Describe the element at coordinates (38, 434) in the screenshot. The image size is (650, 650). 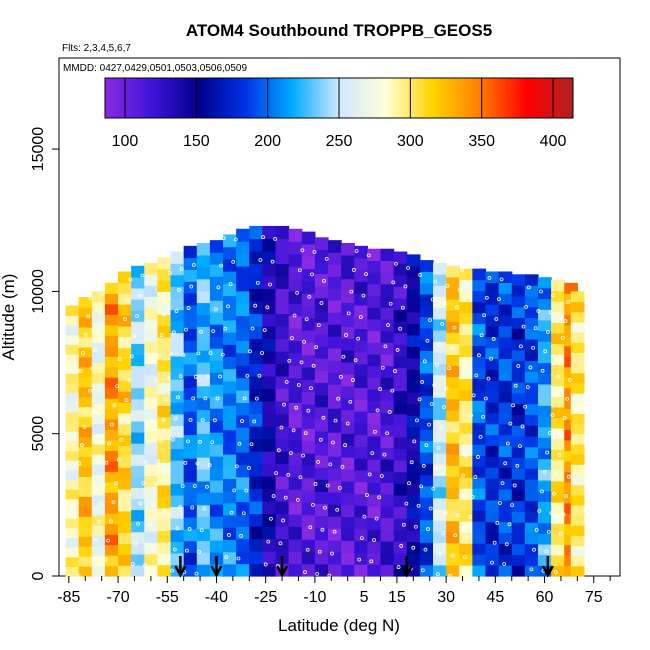
I see `y-tick-label: 5000` at that location.